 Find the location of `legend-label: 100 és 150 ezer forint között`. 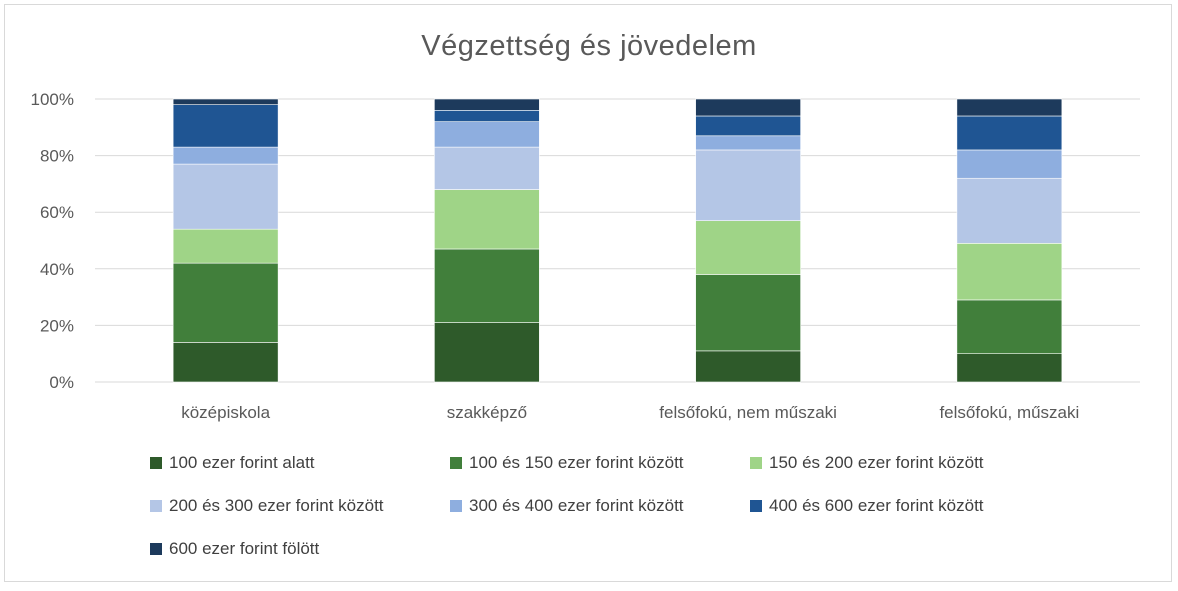

legend-label: 100 és 150 ezer forint között is located at coordinates (576, 462).